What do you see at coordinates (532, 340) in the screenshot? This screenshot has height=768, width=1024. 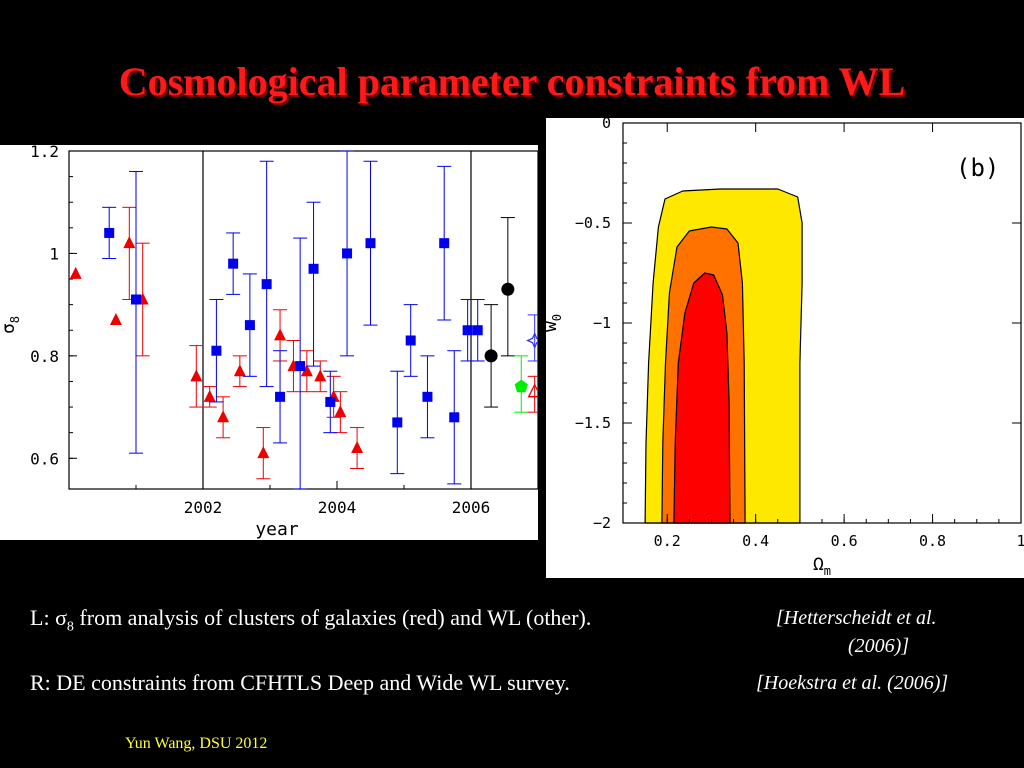 I see `data-point-star-open` at bounding box center [532, 340].